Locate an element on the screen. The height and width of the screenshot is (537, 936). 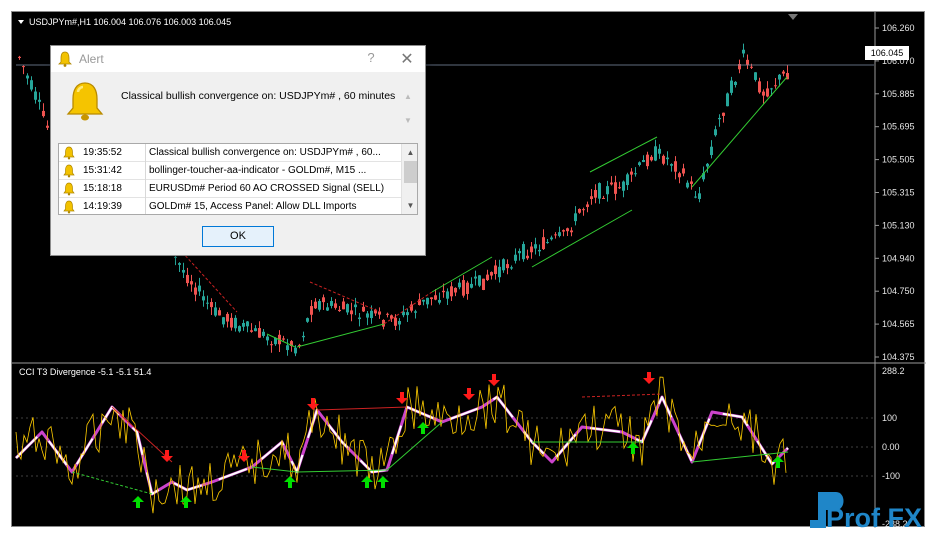
chevron-down-icon: ▼ is located at coordinates (408, 120).